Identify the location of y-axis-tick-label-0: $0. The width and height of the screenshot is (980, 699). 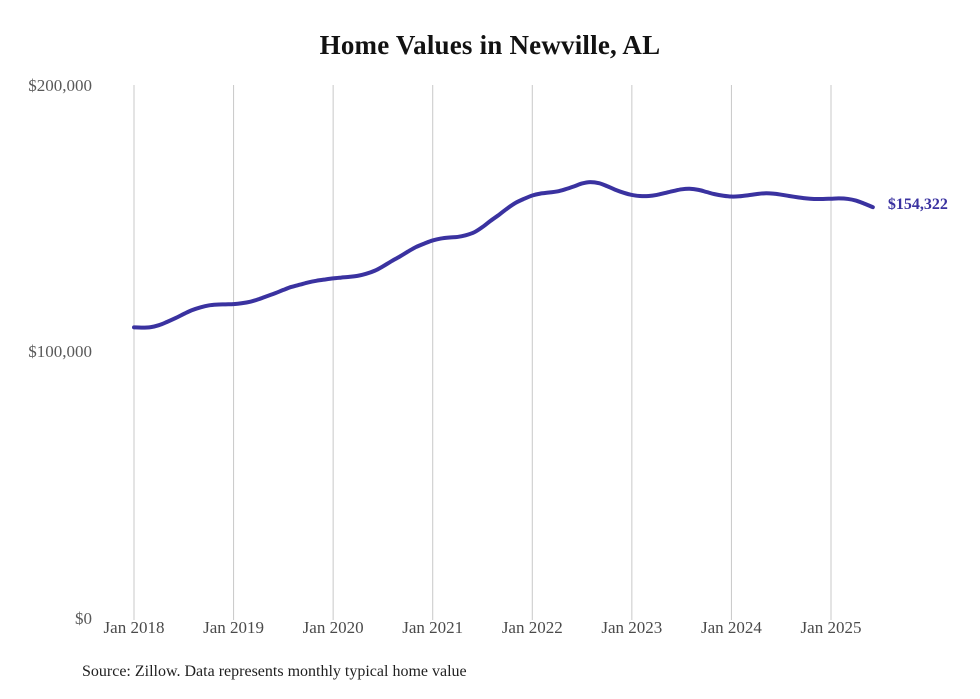
(83, 618).